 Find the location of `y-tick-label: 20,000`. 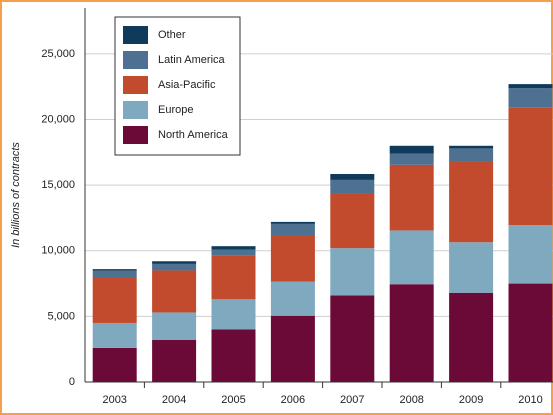

y-tick-label: 20,000 is located at coordinates (58, 119).